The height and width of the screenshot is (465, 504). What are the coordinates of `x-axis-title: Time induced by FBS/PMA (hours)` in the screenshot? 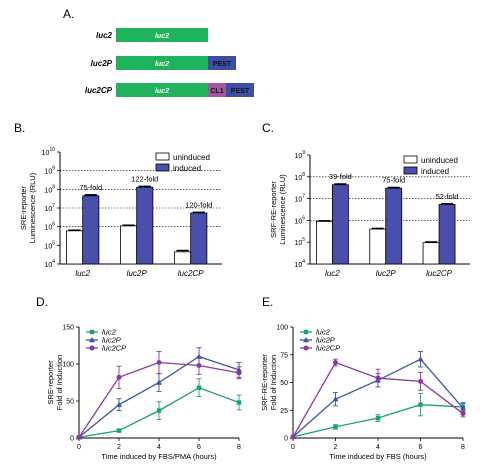 It's located at (159, 456).